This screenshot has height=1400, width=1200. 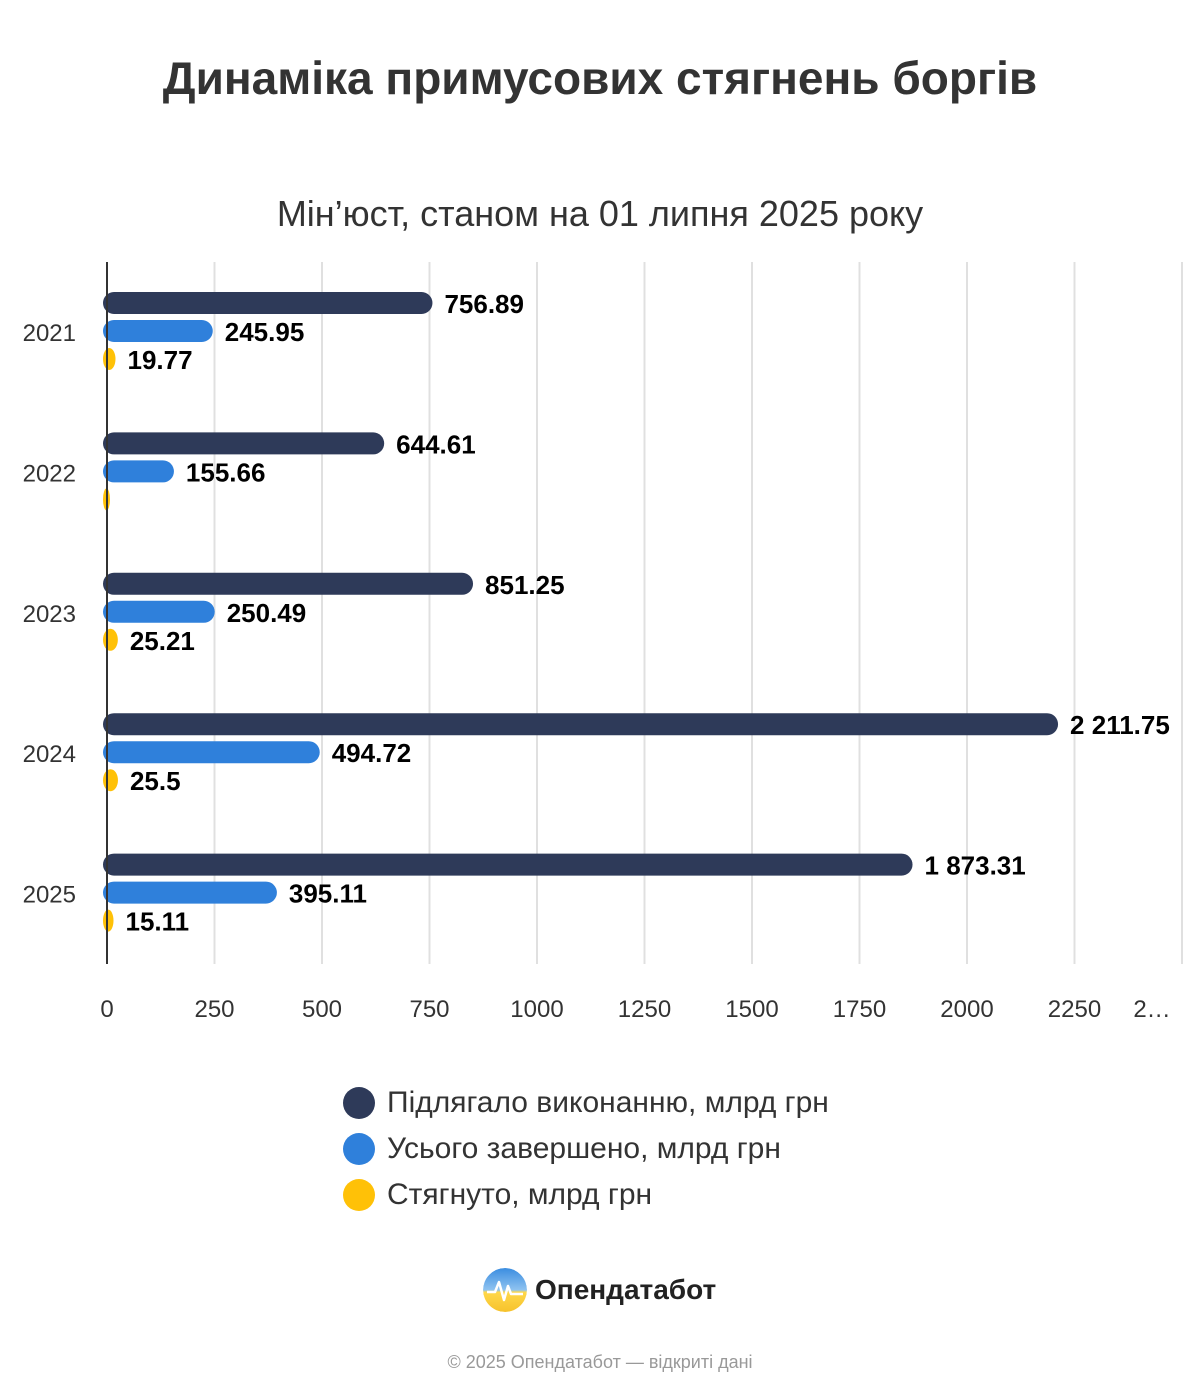 I want to click on y-category-label: 2022, so click(x=49, y=473).